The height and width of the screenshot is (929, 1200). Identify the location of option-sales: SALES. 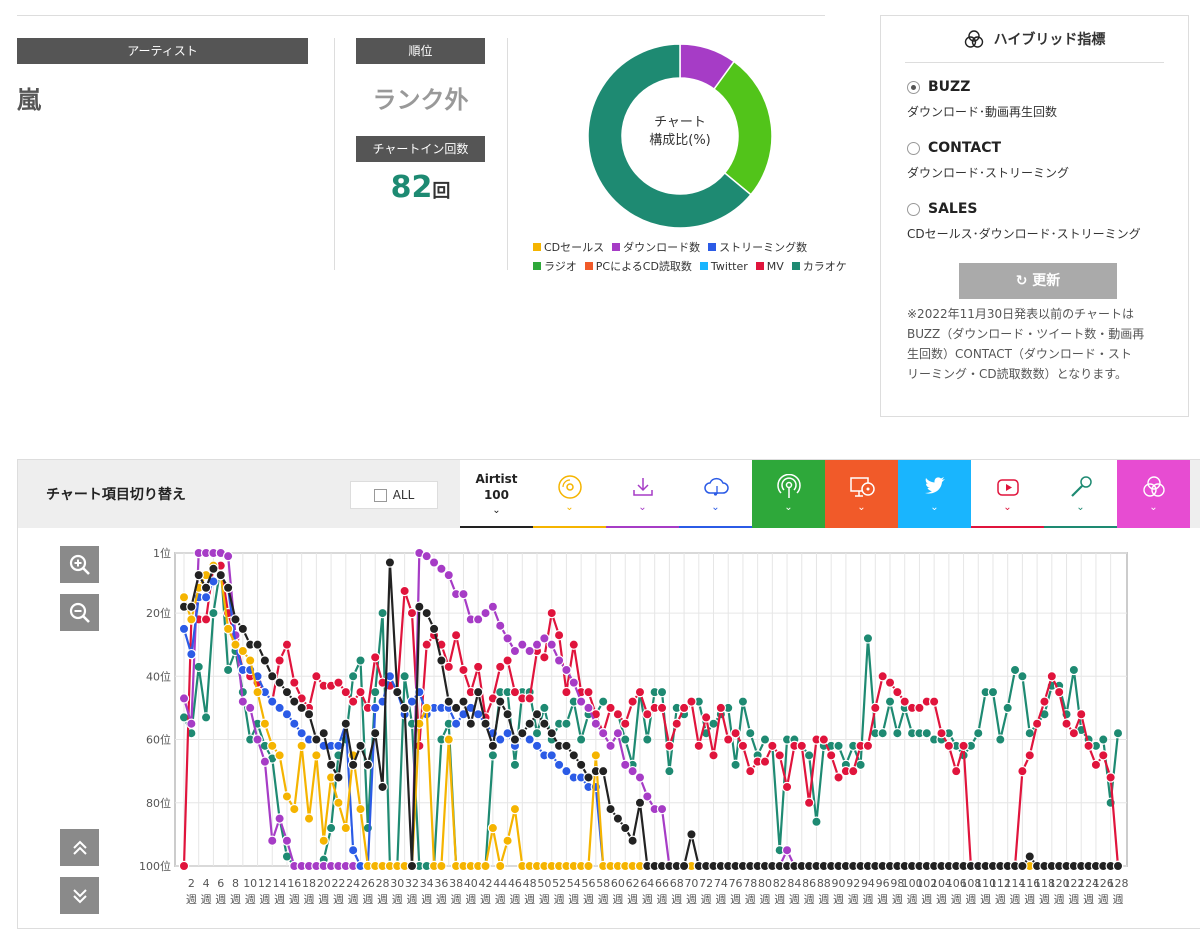
(1047, 209).